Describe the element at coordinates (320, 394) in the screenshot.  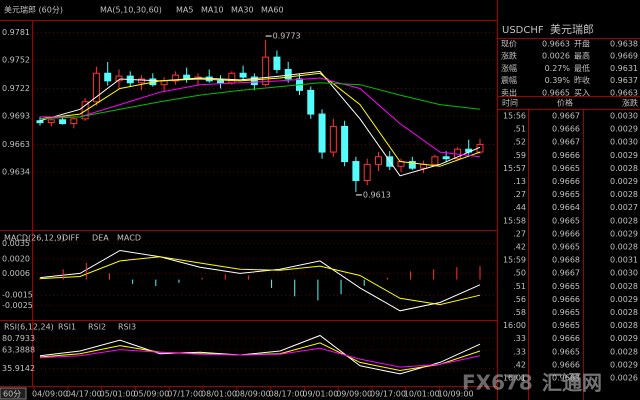
I see `x-tick-label: 09/01:00` at that location.